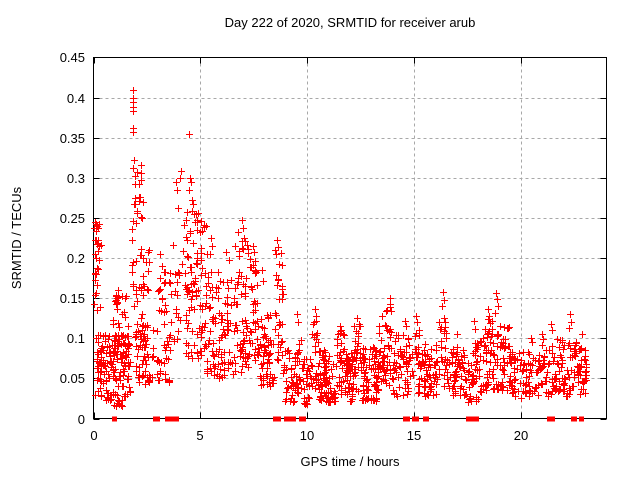  I want to click on y-tick-label: 0, so click(81, 419).